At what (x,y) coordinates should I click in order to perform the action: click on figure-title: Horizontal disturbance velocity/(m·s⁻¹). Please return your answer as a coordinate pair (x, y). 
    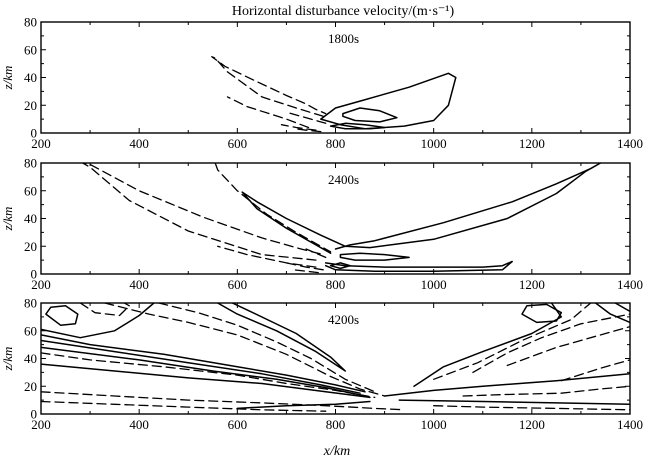
    Looking at the image, I should click on (343, 11).